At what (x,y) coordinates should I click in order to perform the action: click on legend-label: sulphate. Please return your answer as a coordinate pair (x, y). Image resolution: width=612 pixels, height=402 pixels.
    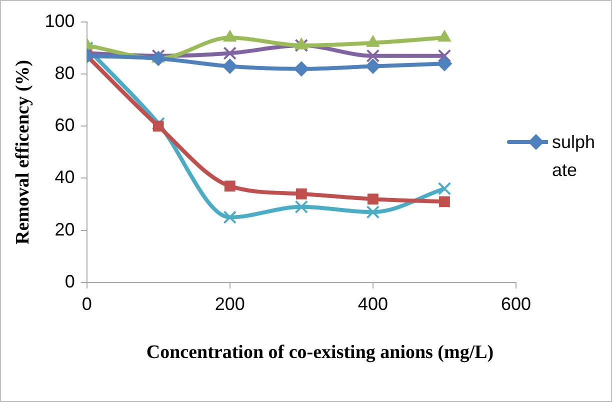
    Looking at the image, I should click on (574, 156).